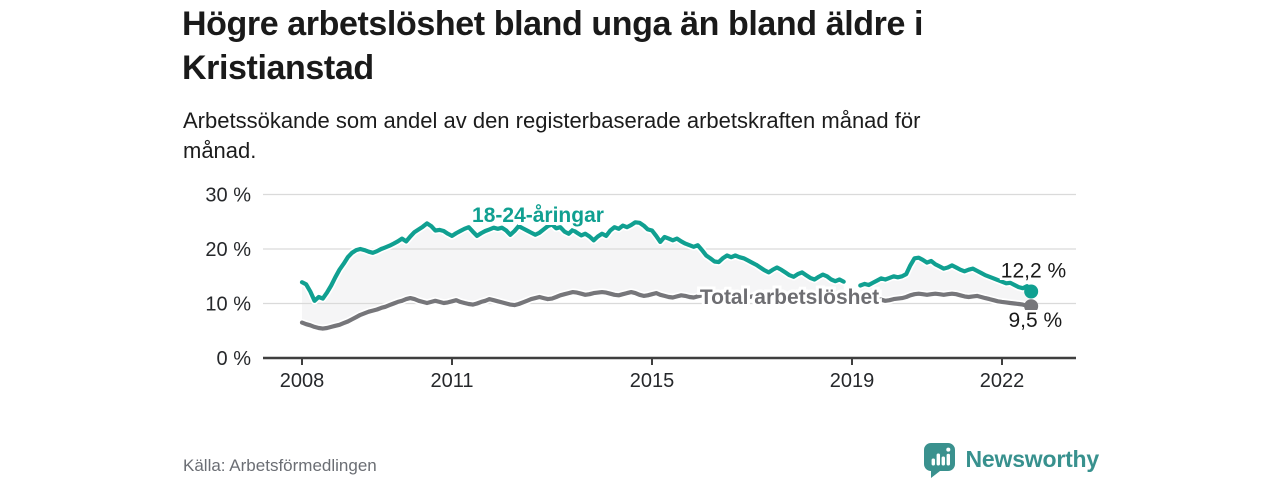  I want to click on x-axis-tick-label: 2011, so click(451, 381).